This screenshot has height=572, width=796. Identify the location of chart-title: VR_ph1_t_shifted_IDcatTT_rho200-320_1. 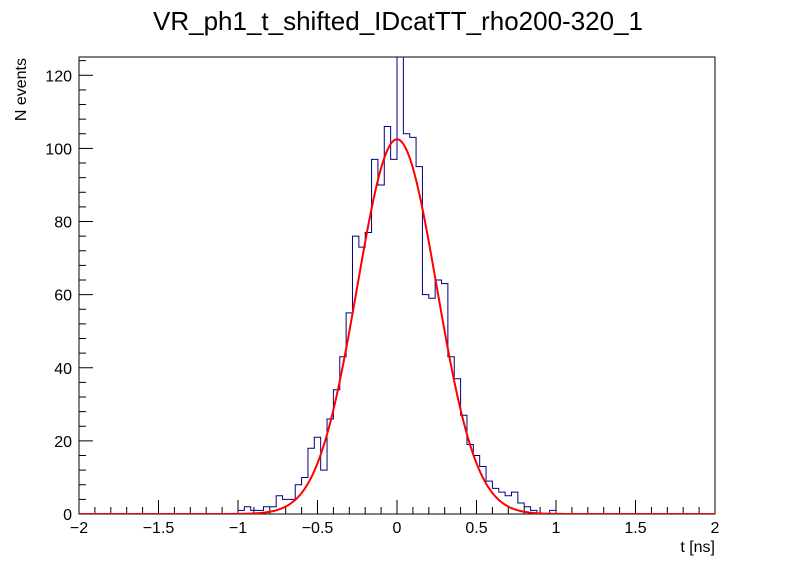
(398, 21).